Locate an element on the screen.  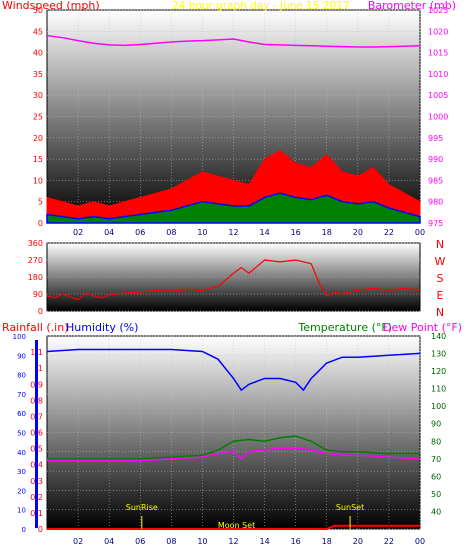
barometer-tick-label: 990 is located at coordinates (435, 159).